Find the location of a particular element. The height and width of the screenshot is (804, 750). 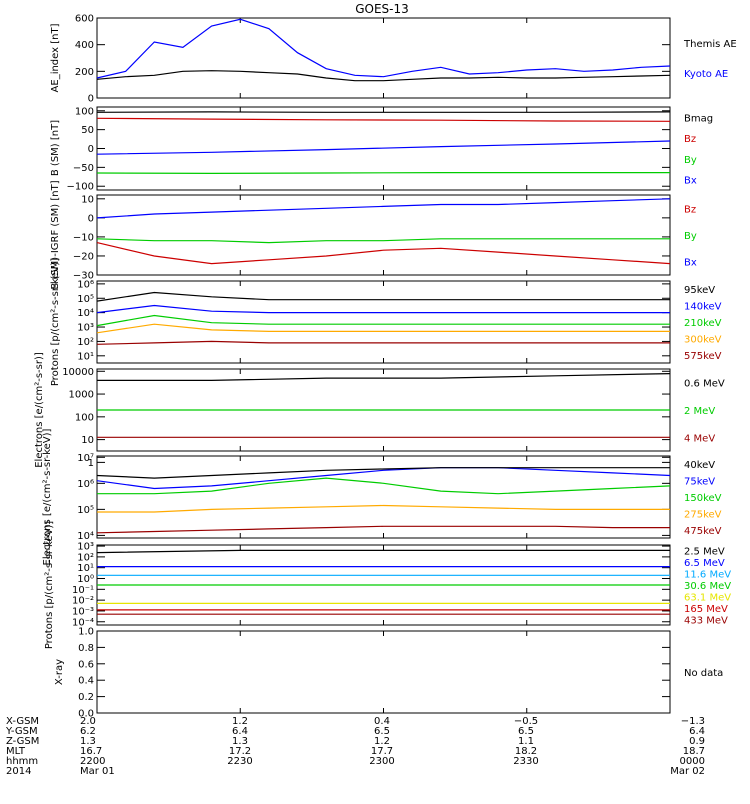

legend-entry: Themis AE is located at coordinates (710, 44).